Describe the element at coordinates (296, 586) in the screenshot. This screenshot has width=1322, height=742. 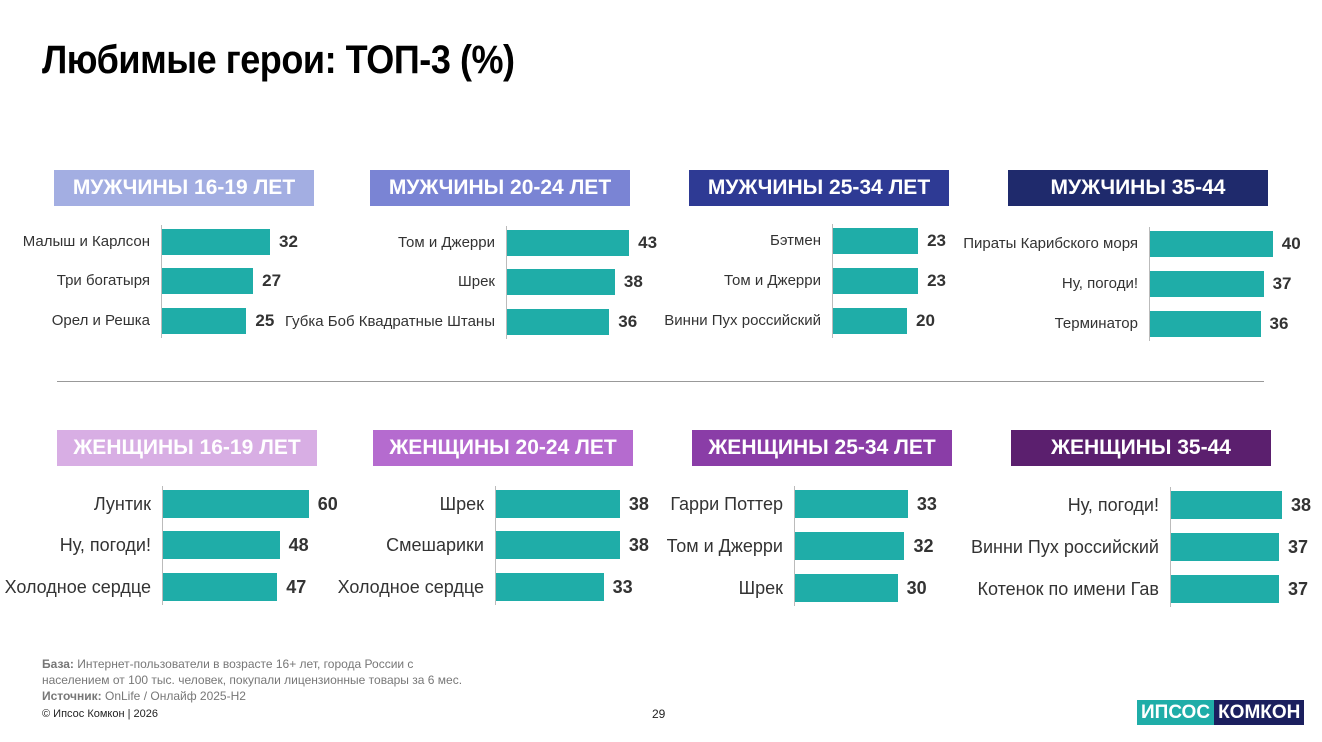
I see `value-label: 47` at that location.